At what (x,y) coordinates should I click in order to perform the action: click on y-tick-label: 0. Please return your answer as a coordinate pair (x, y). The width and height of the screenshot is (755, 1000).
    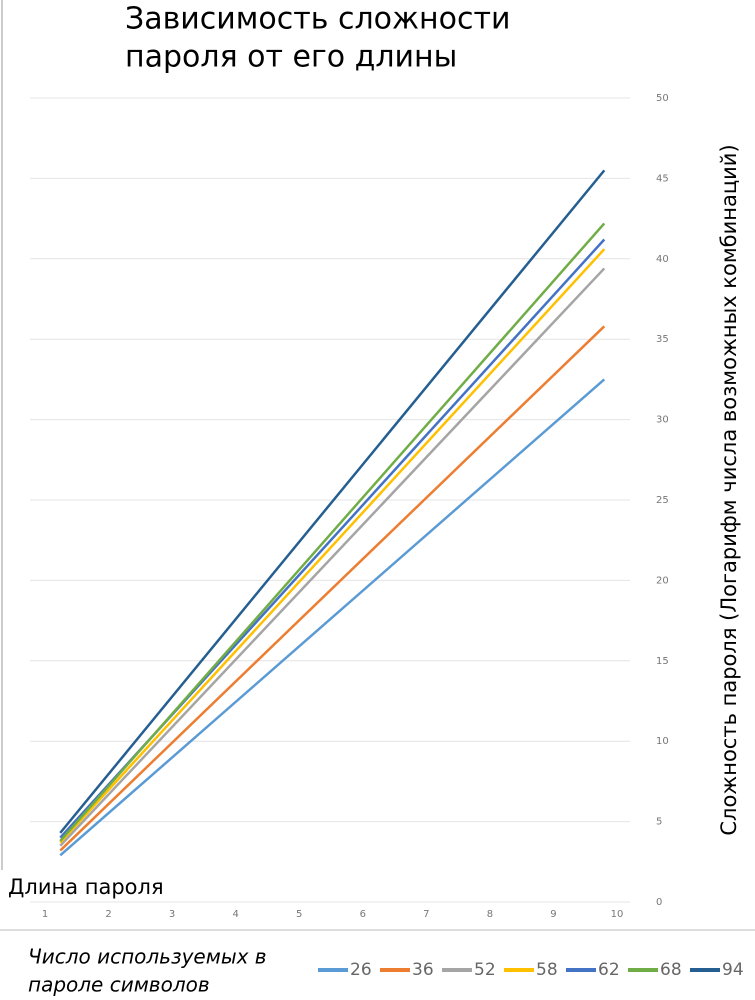
    Looking at the image, I should click on (659, 902).